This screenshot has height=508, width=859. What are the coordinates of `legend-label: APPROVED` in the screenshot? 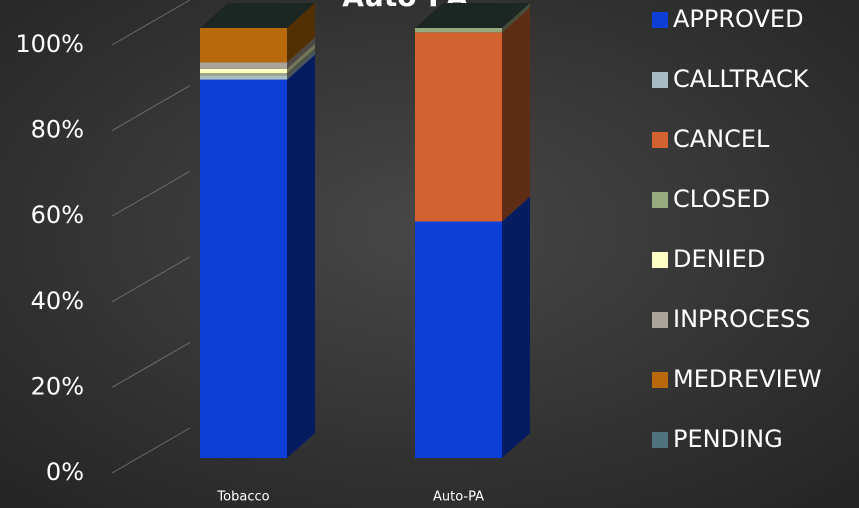 It's located at (738, 19).